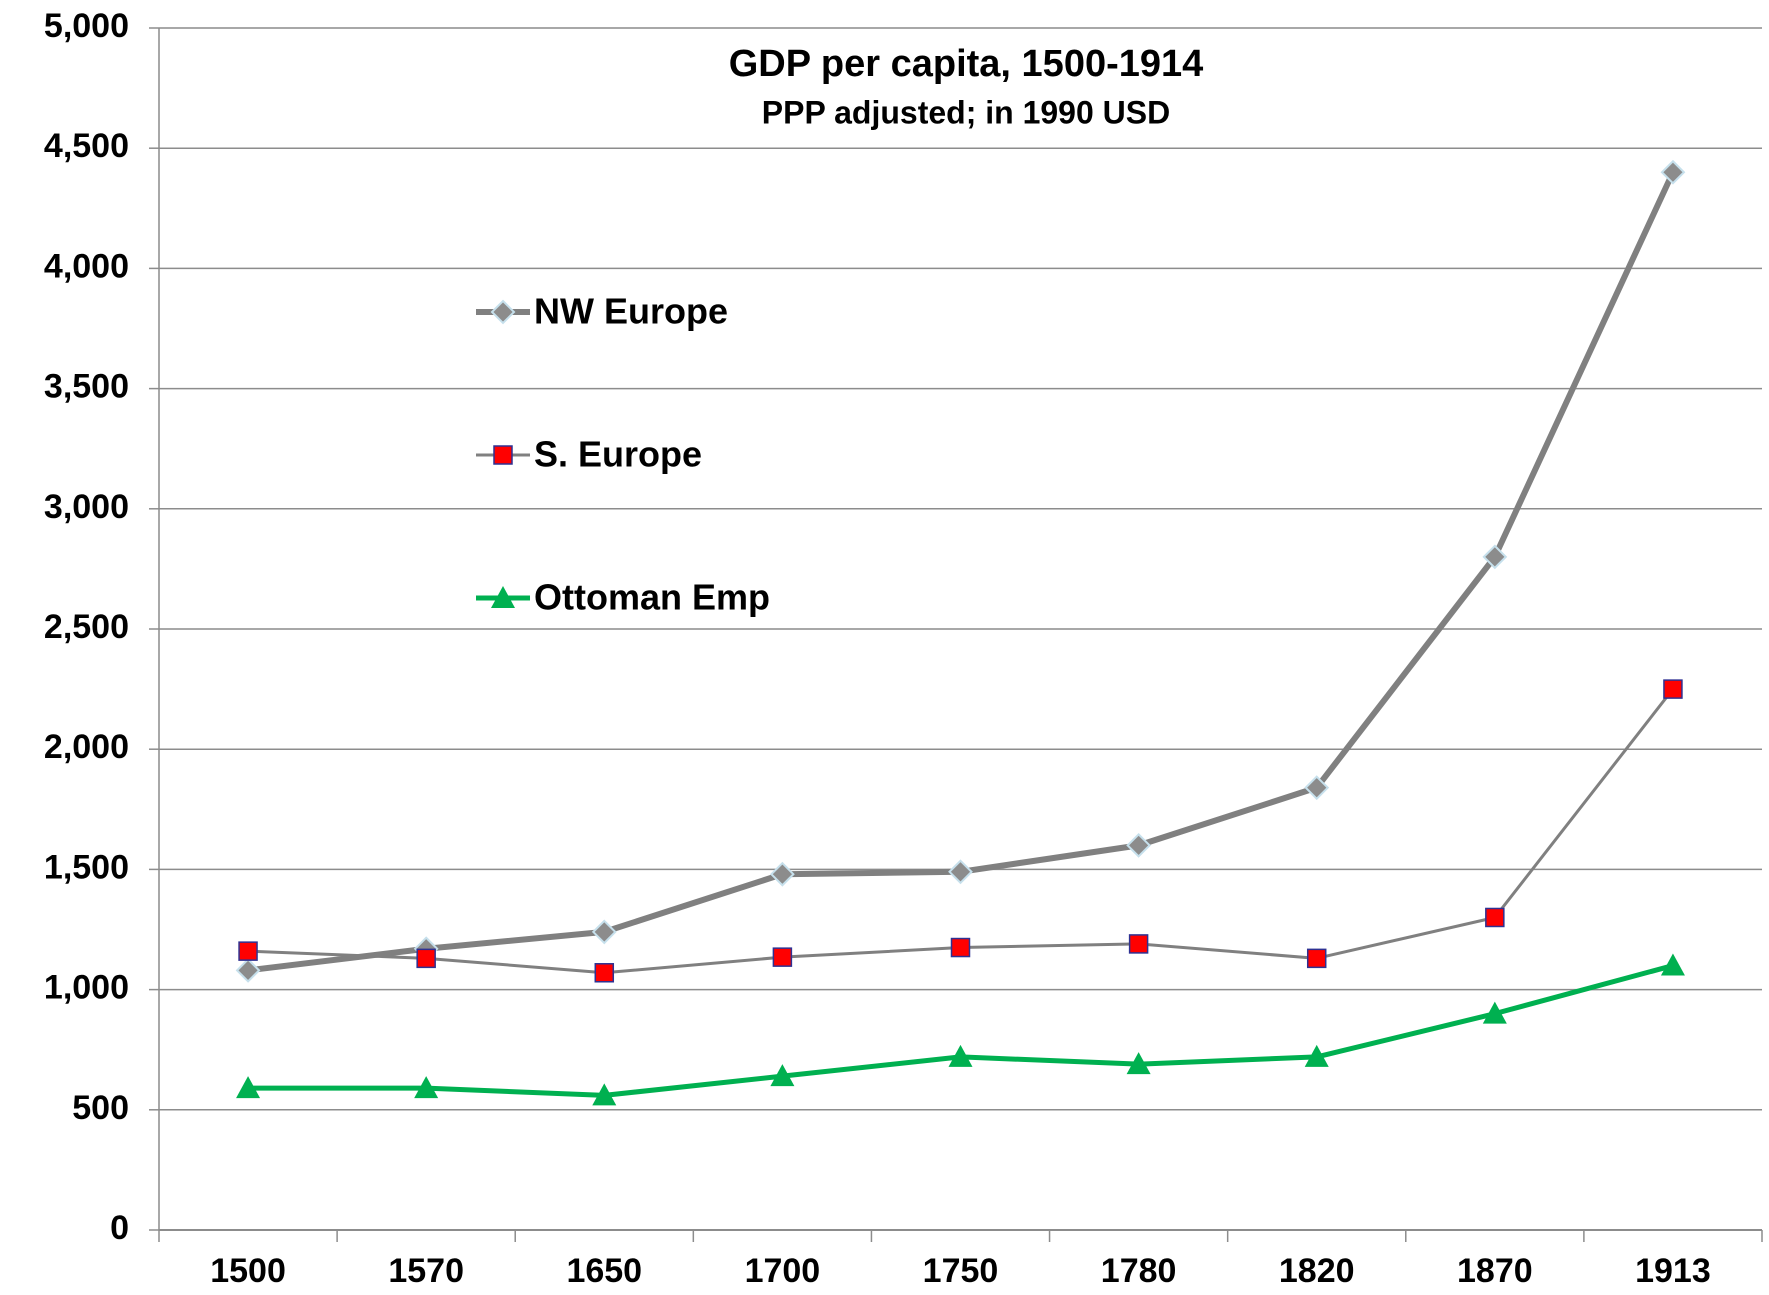  I want to click on chart-subtitle: PPP adjusted; in 1990 USD, so click(966, 112).